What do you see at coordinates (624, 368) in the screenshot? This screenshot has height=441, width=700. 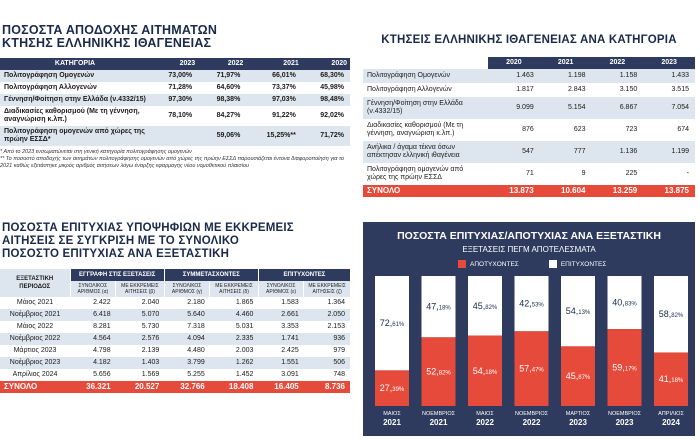 I see `bar-label-failed: 59,17%` at bounding box center [624, 368].